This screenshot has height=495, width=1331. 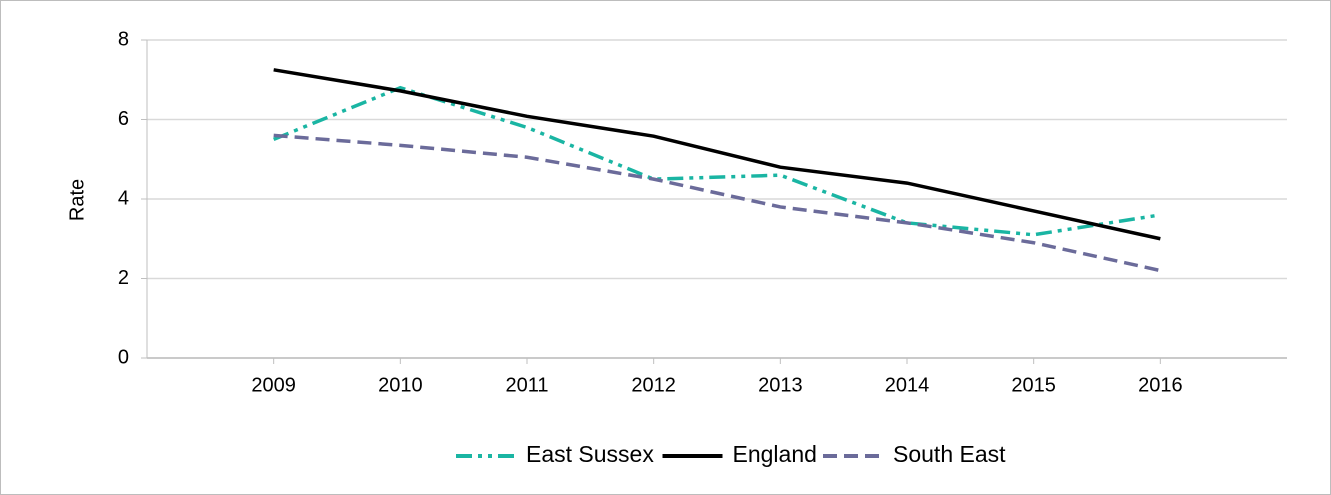 I want to click on y-tick-label: 4, so click(x=123, y=198).